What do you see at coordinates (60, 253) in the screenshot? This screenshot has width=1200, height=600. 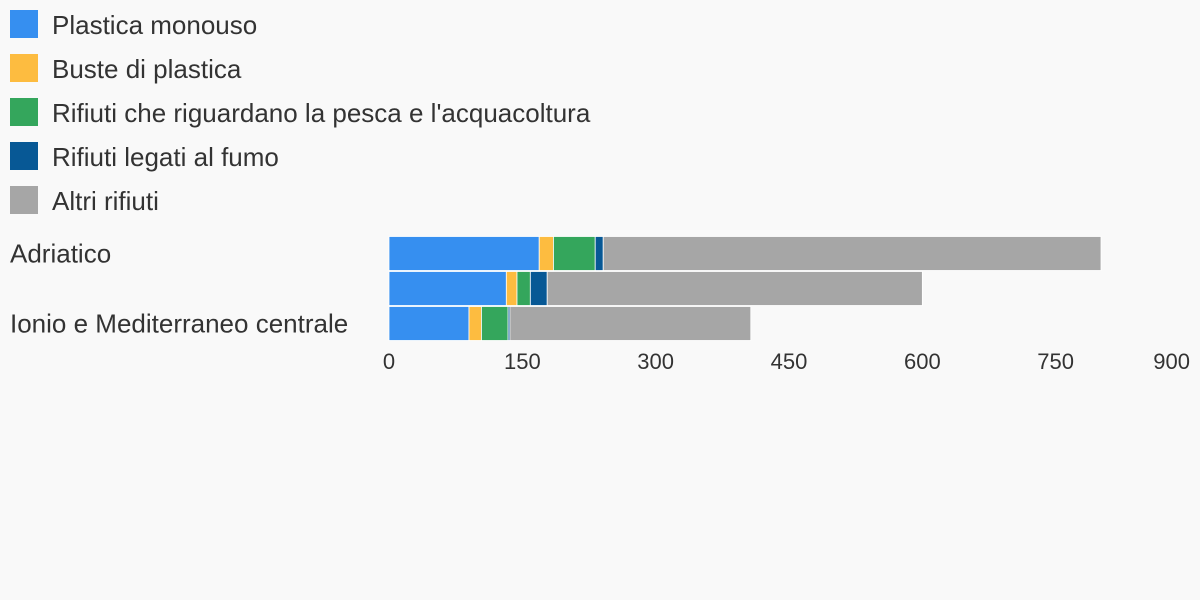 I see `y-tick-label: Adriatico` at bounding box center [60, 253].